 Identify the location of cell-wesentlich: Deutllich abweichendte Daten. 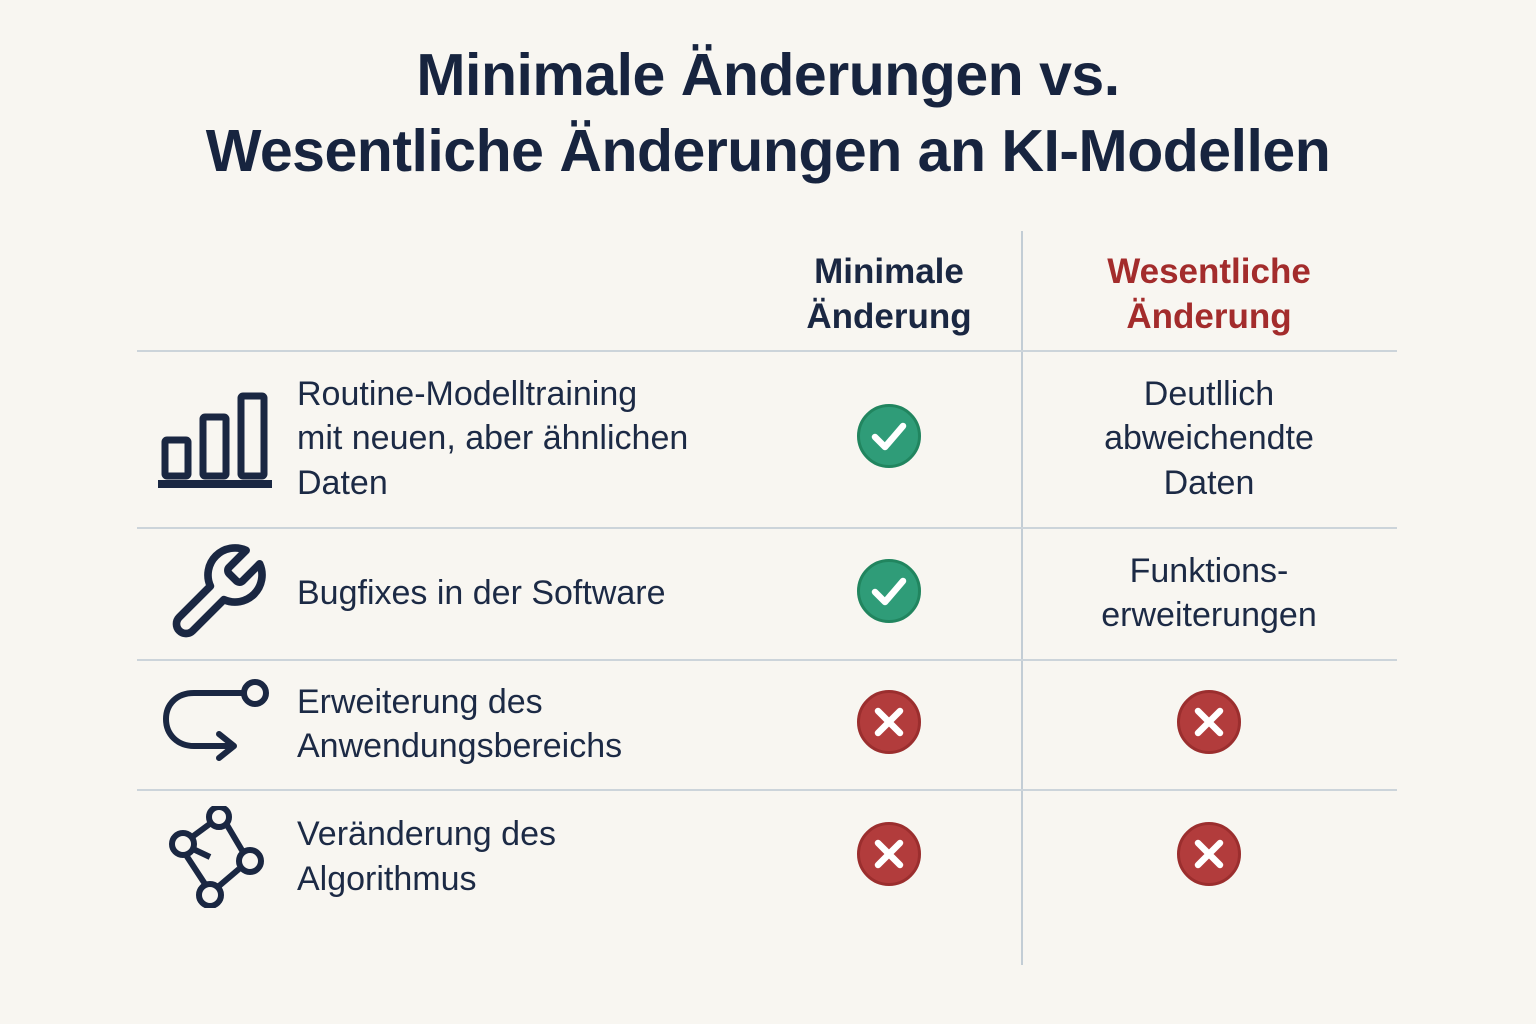
(1209, 438).